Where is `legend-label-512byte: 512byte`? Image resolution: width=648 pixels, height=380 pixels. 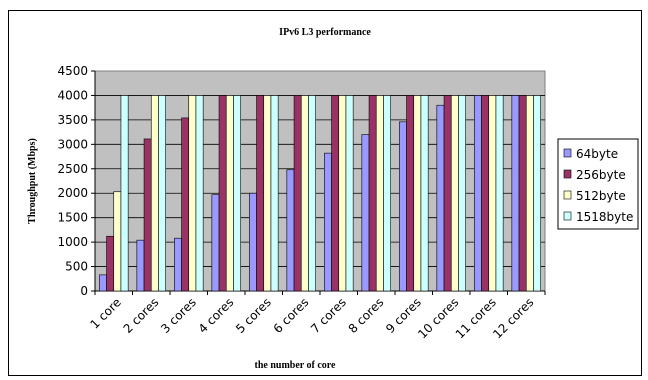 legend-label-512byte: 512byte is located at coordinates (601, 196).